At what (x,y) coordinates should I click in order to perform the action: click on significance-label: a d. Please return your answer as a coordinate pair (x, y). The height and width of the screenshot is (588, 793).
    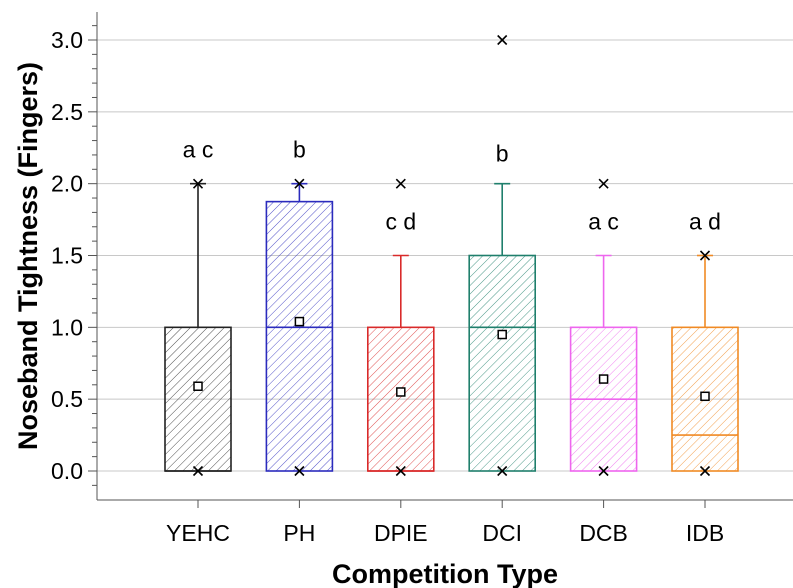
    Looking at the image, I should click on (705, 222).